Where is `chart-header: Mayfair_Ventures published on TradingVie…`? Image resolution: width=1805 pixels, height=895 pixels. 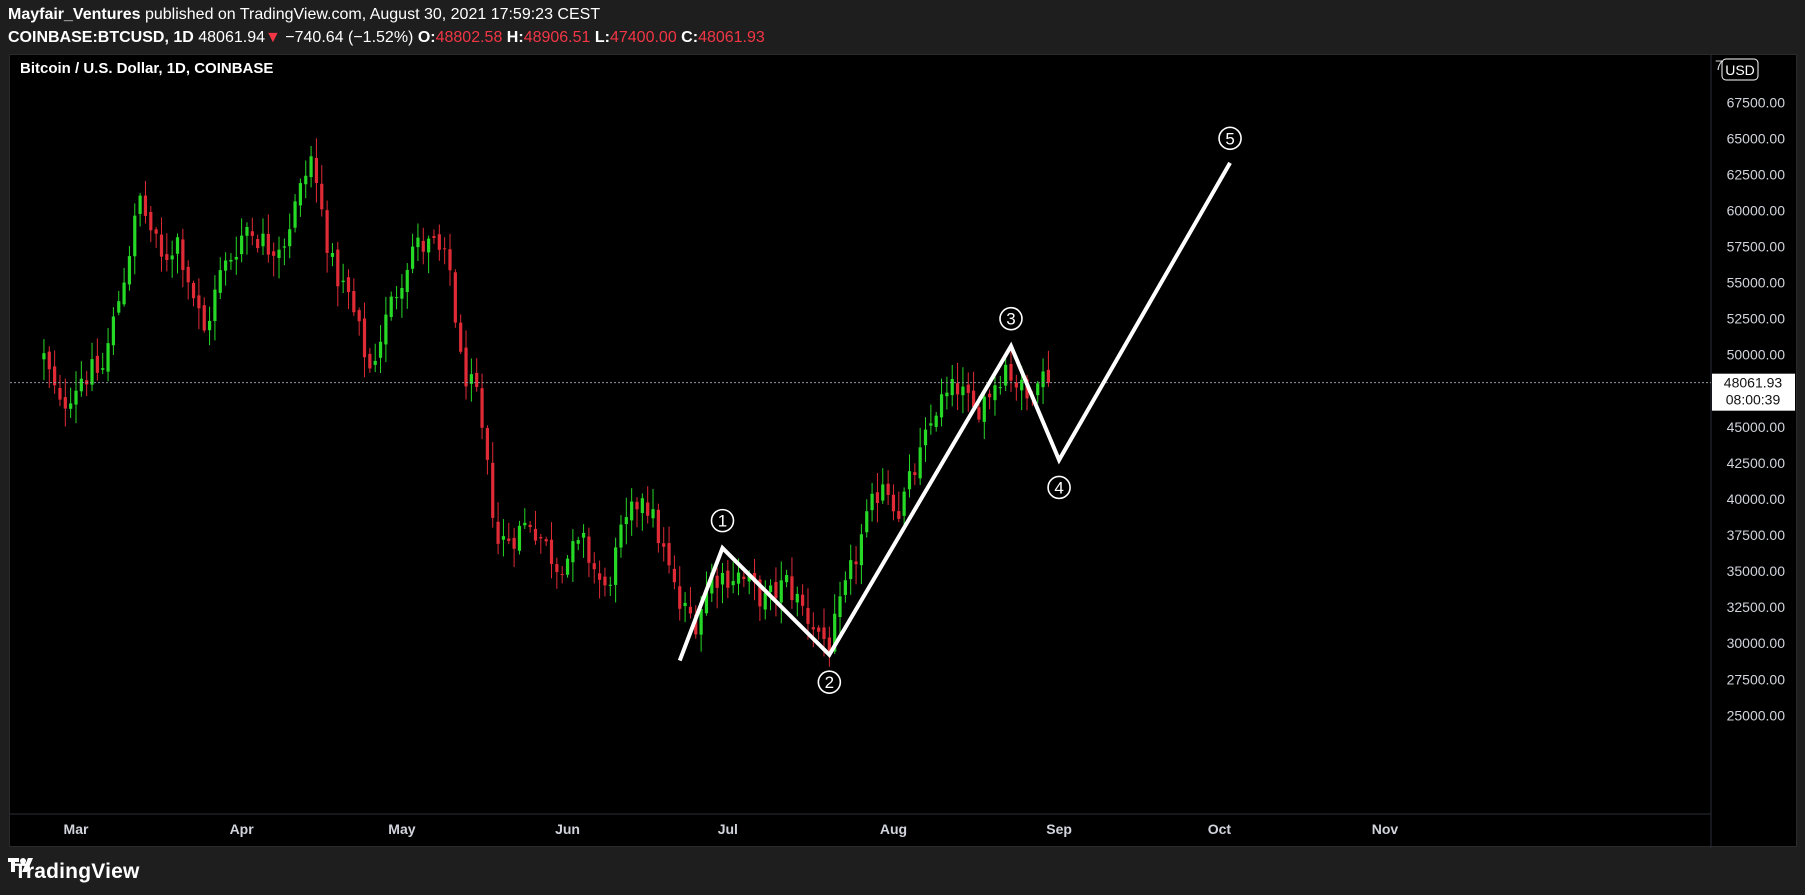
chart-header: Mayfair_Ventures published on TradingVie… is located at coordinates (903, 25).